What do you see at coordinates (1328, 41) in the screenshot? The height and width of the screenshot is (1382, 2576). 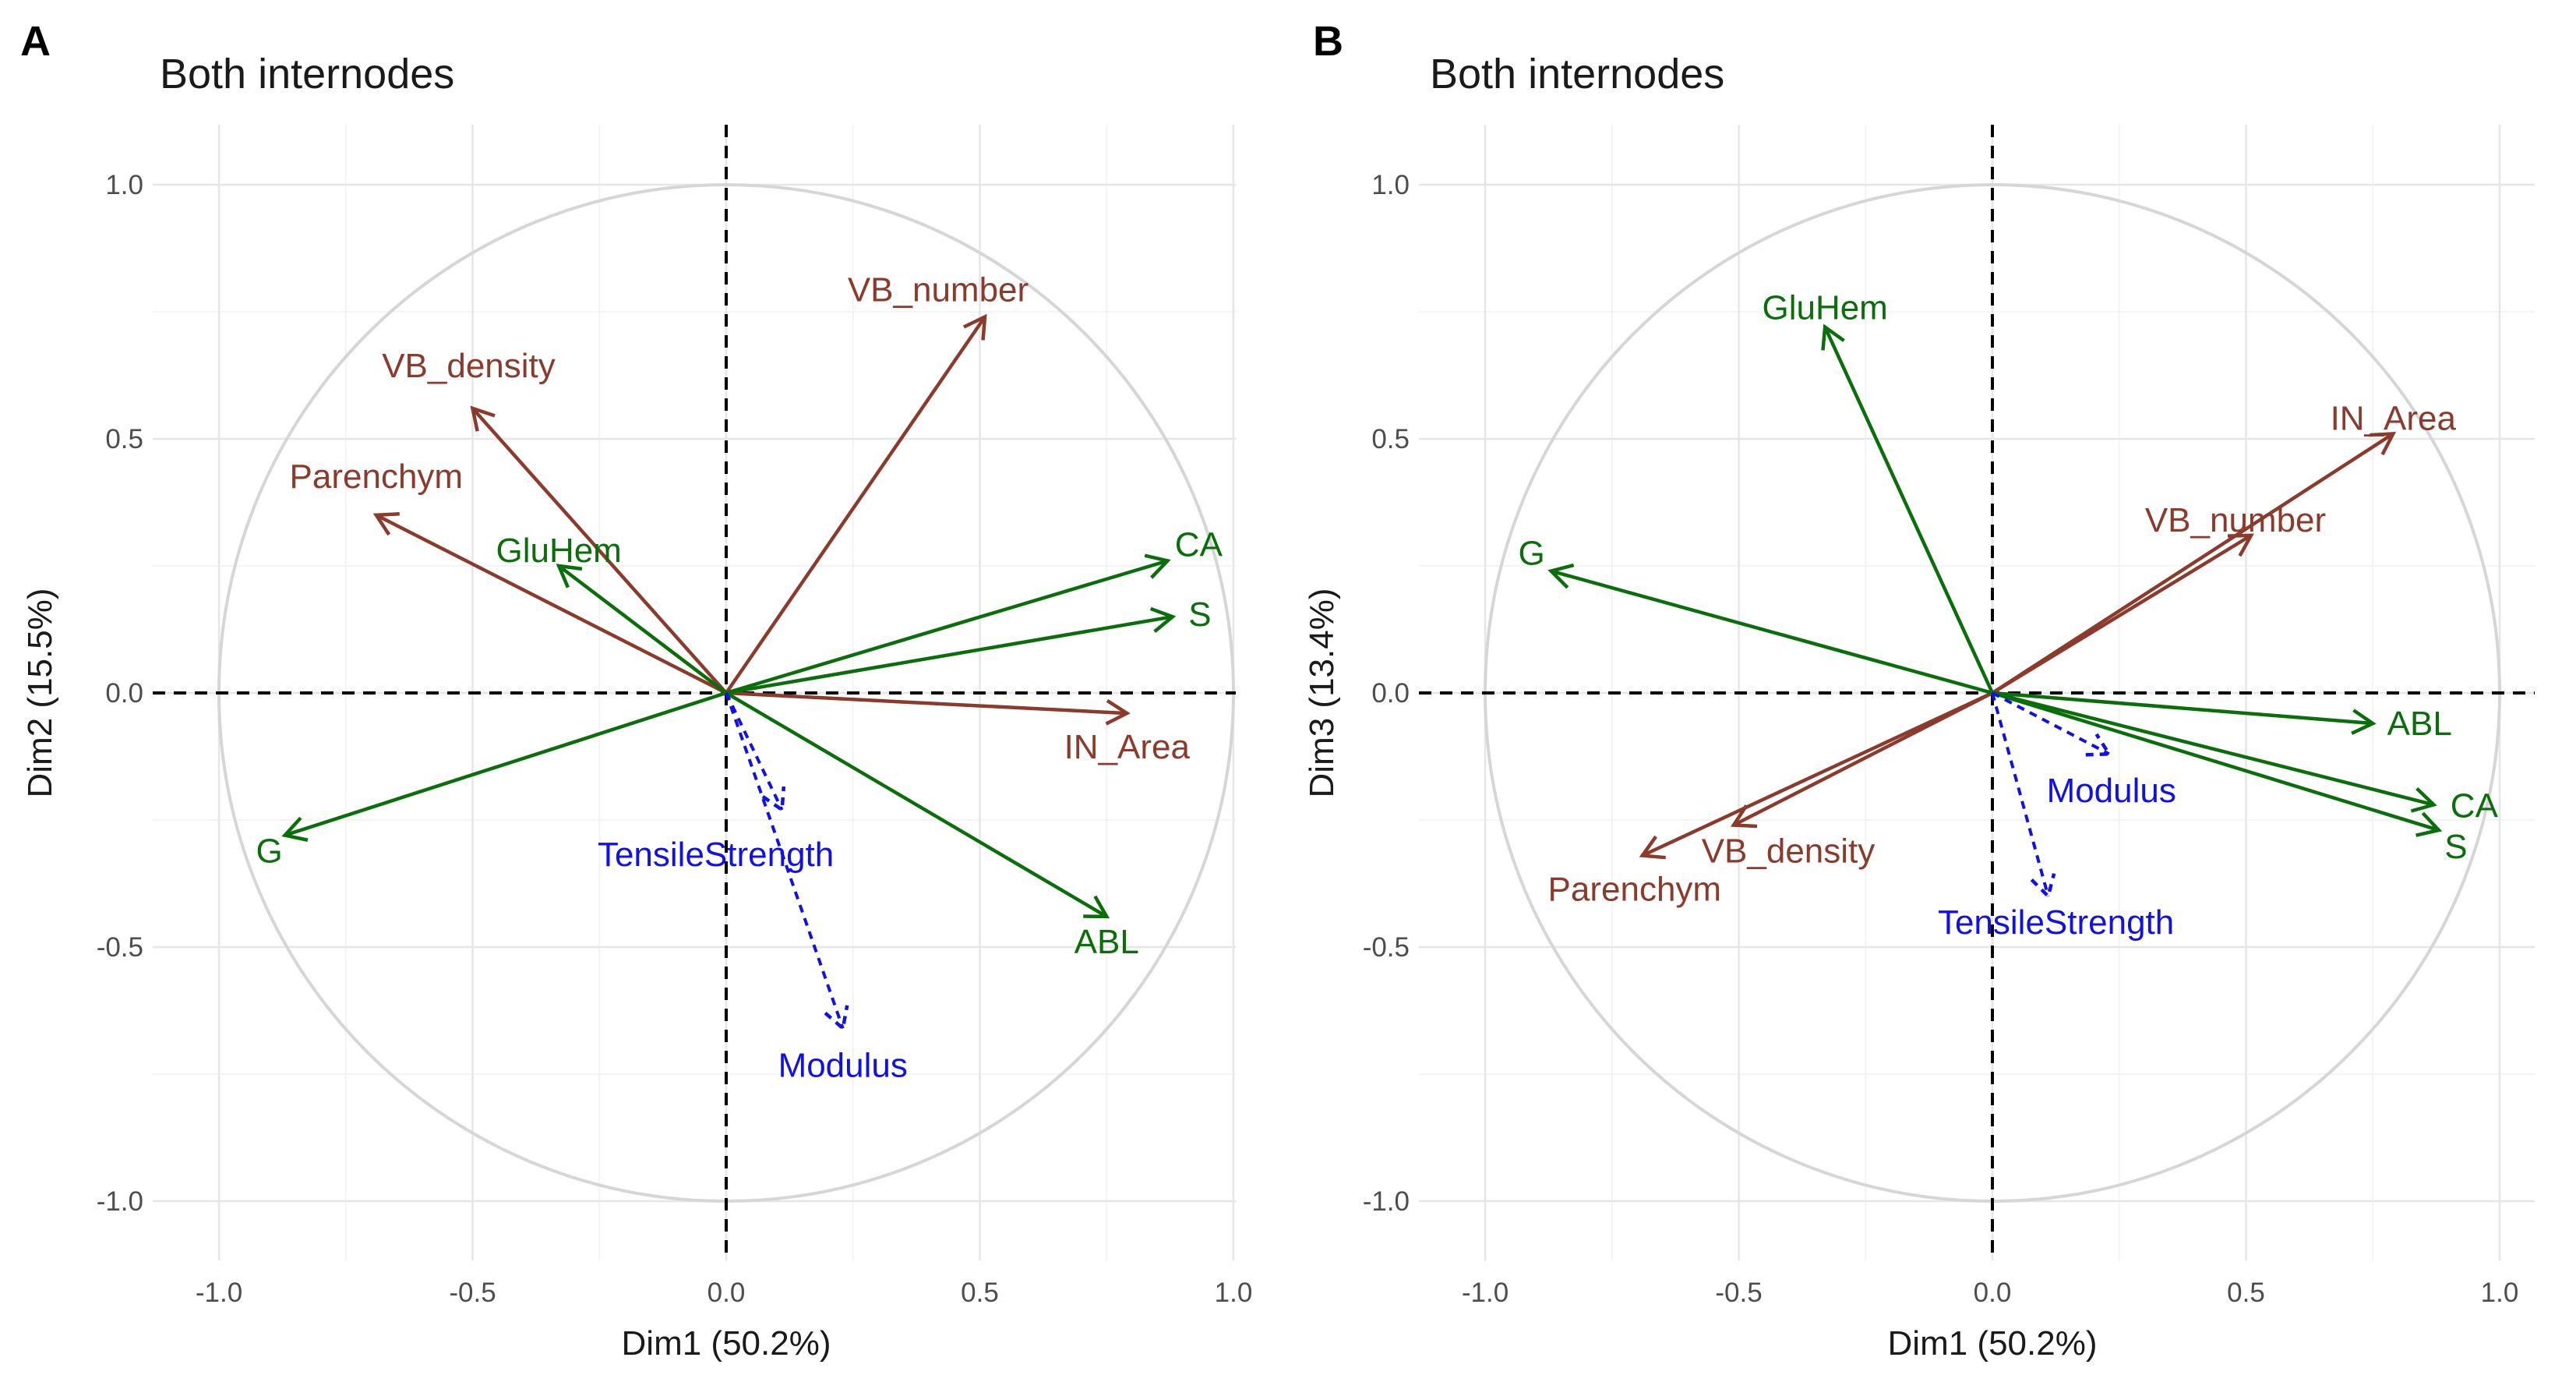 I see `panel-letter: B` at bounding box center [1328, 41].